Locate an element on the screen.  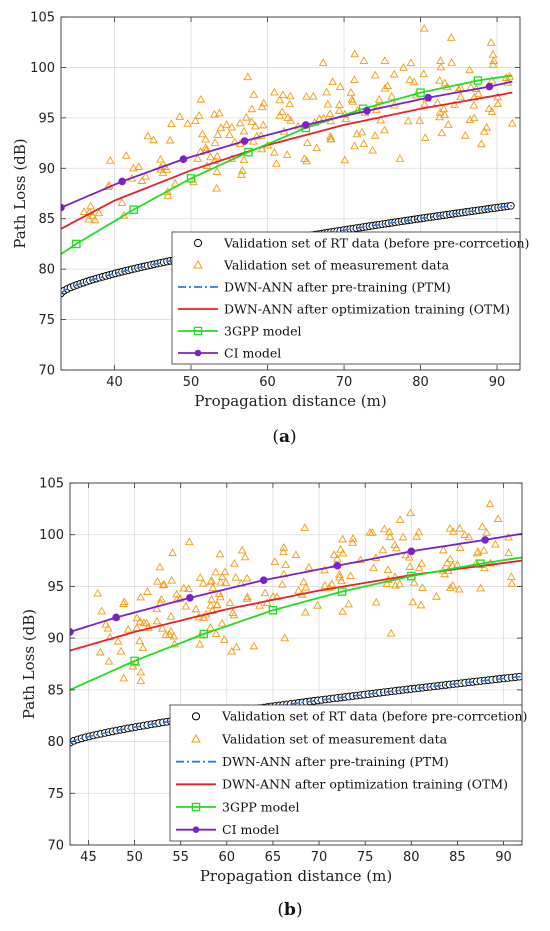
legend-label: Validation set of measurement data is located at coordinates (334, 738).